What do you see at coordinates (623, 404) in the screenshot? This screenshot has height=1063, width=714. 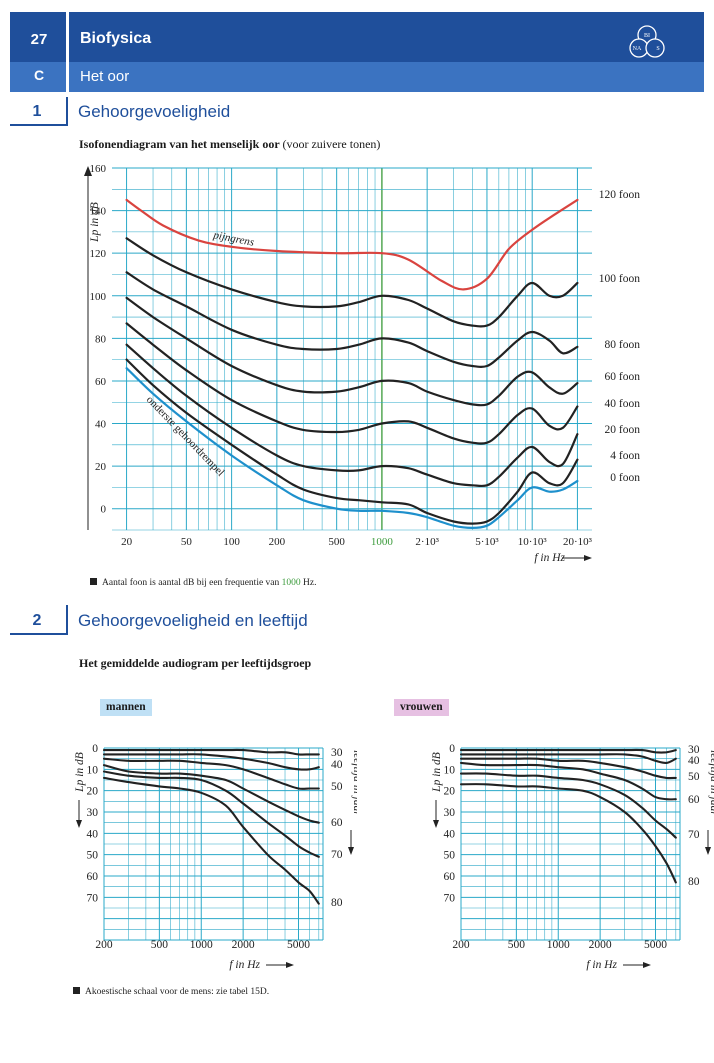 I see `series-label: 40 foon` at bounding box center [623, 404].